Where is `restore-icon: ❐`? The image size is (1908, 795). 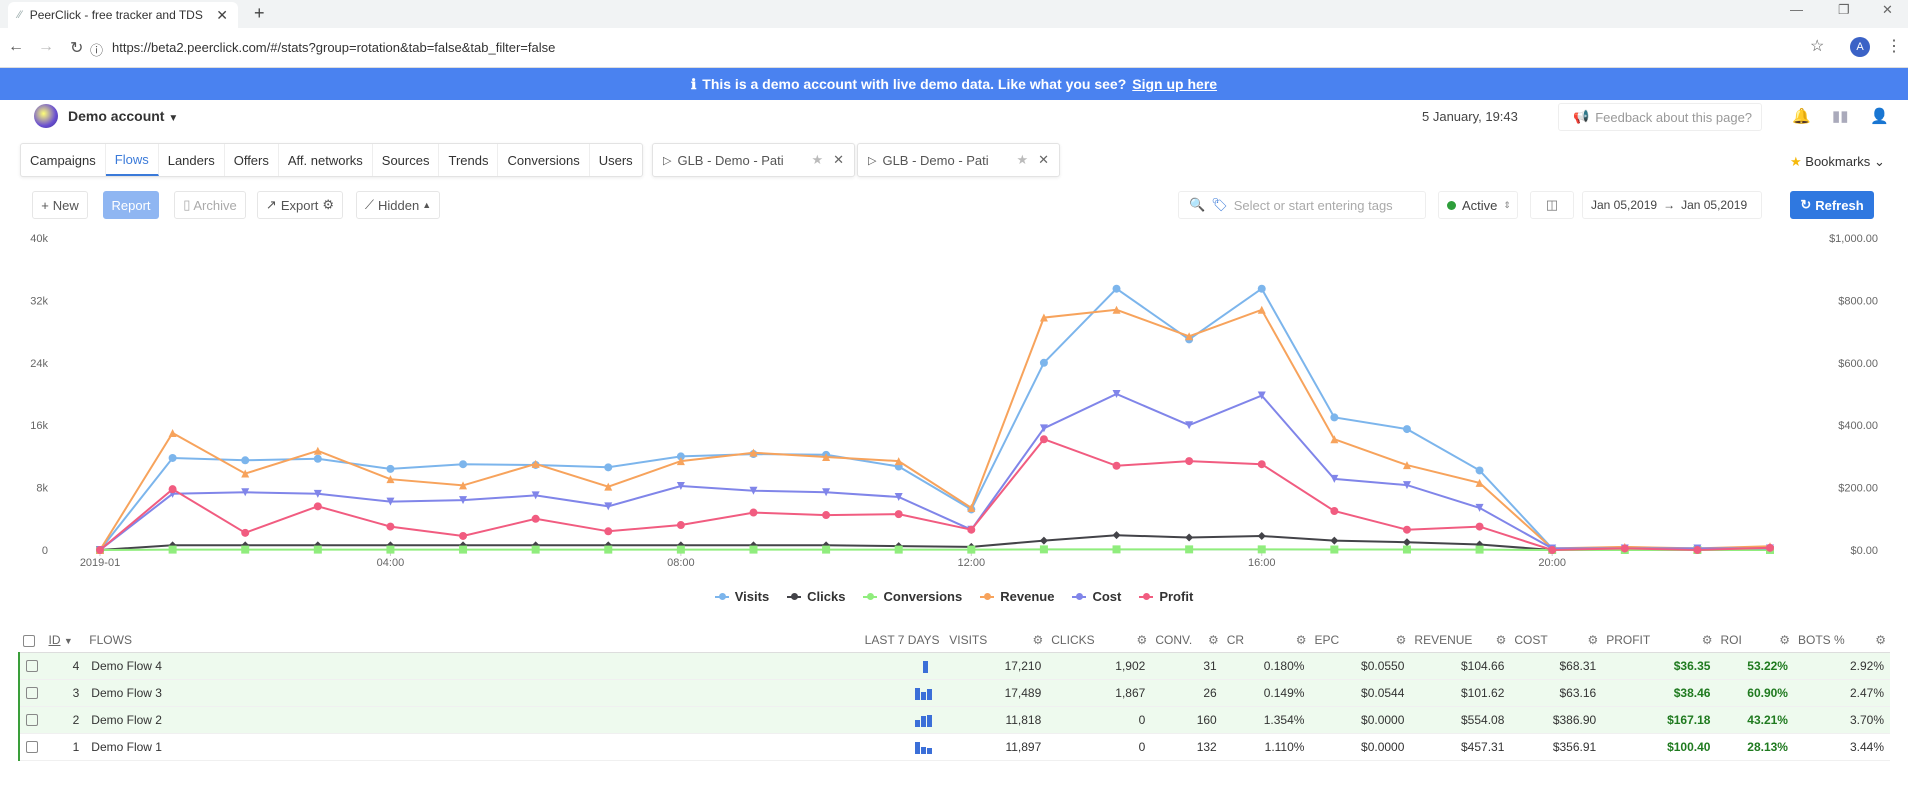
restore-icon: ❐ is located at coordinates (1844, 9).